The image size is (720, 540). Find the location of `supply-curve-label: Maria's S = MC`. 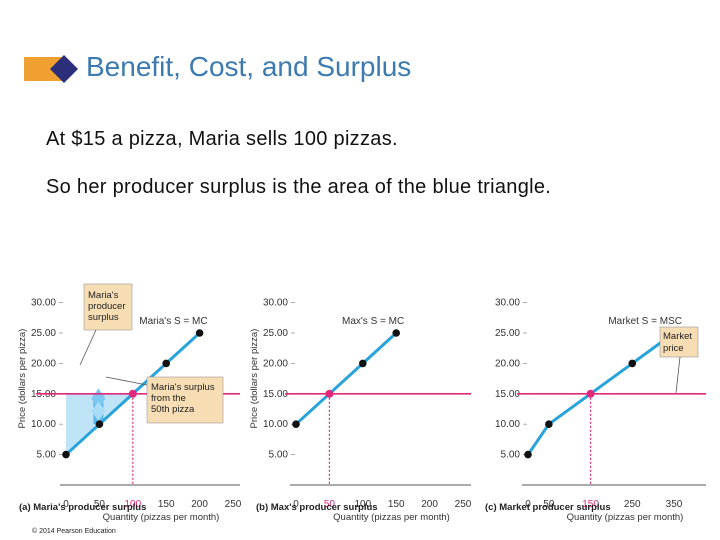

supply-curve-label: Maria's S = MC is located at coordinates (173, 321).